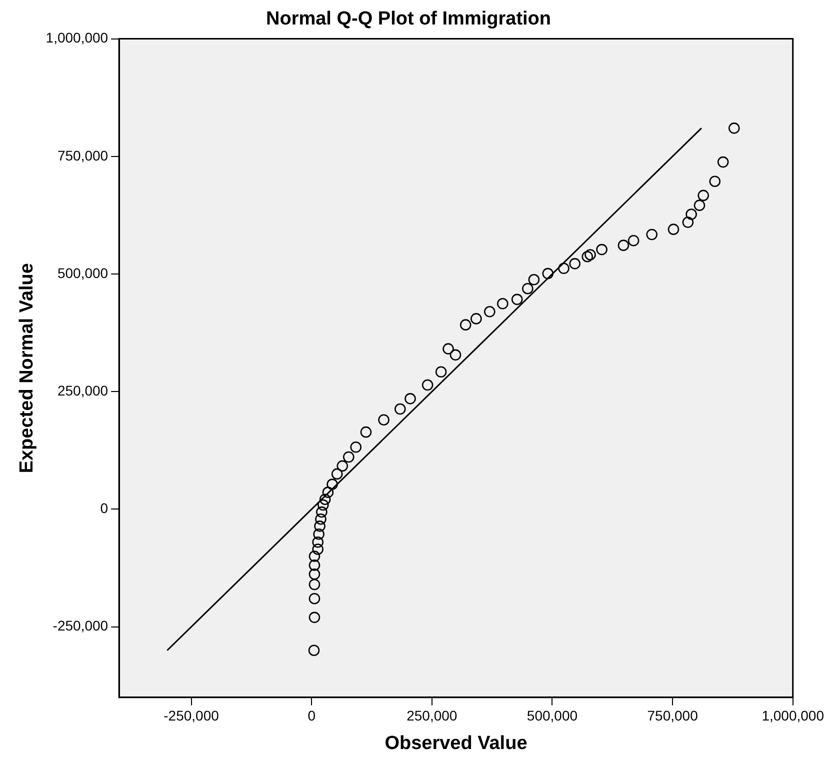 Image resolution: width=835 pixels, height=767 pixels. Describe the element at coordinates (552, 716) in the screenshot. I see `x-tick-label: 500,000` at that location.